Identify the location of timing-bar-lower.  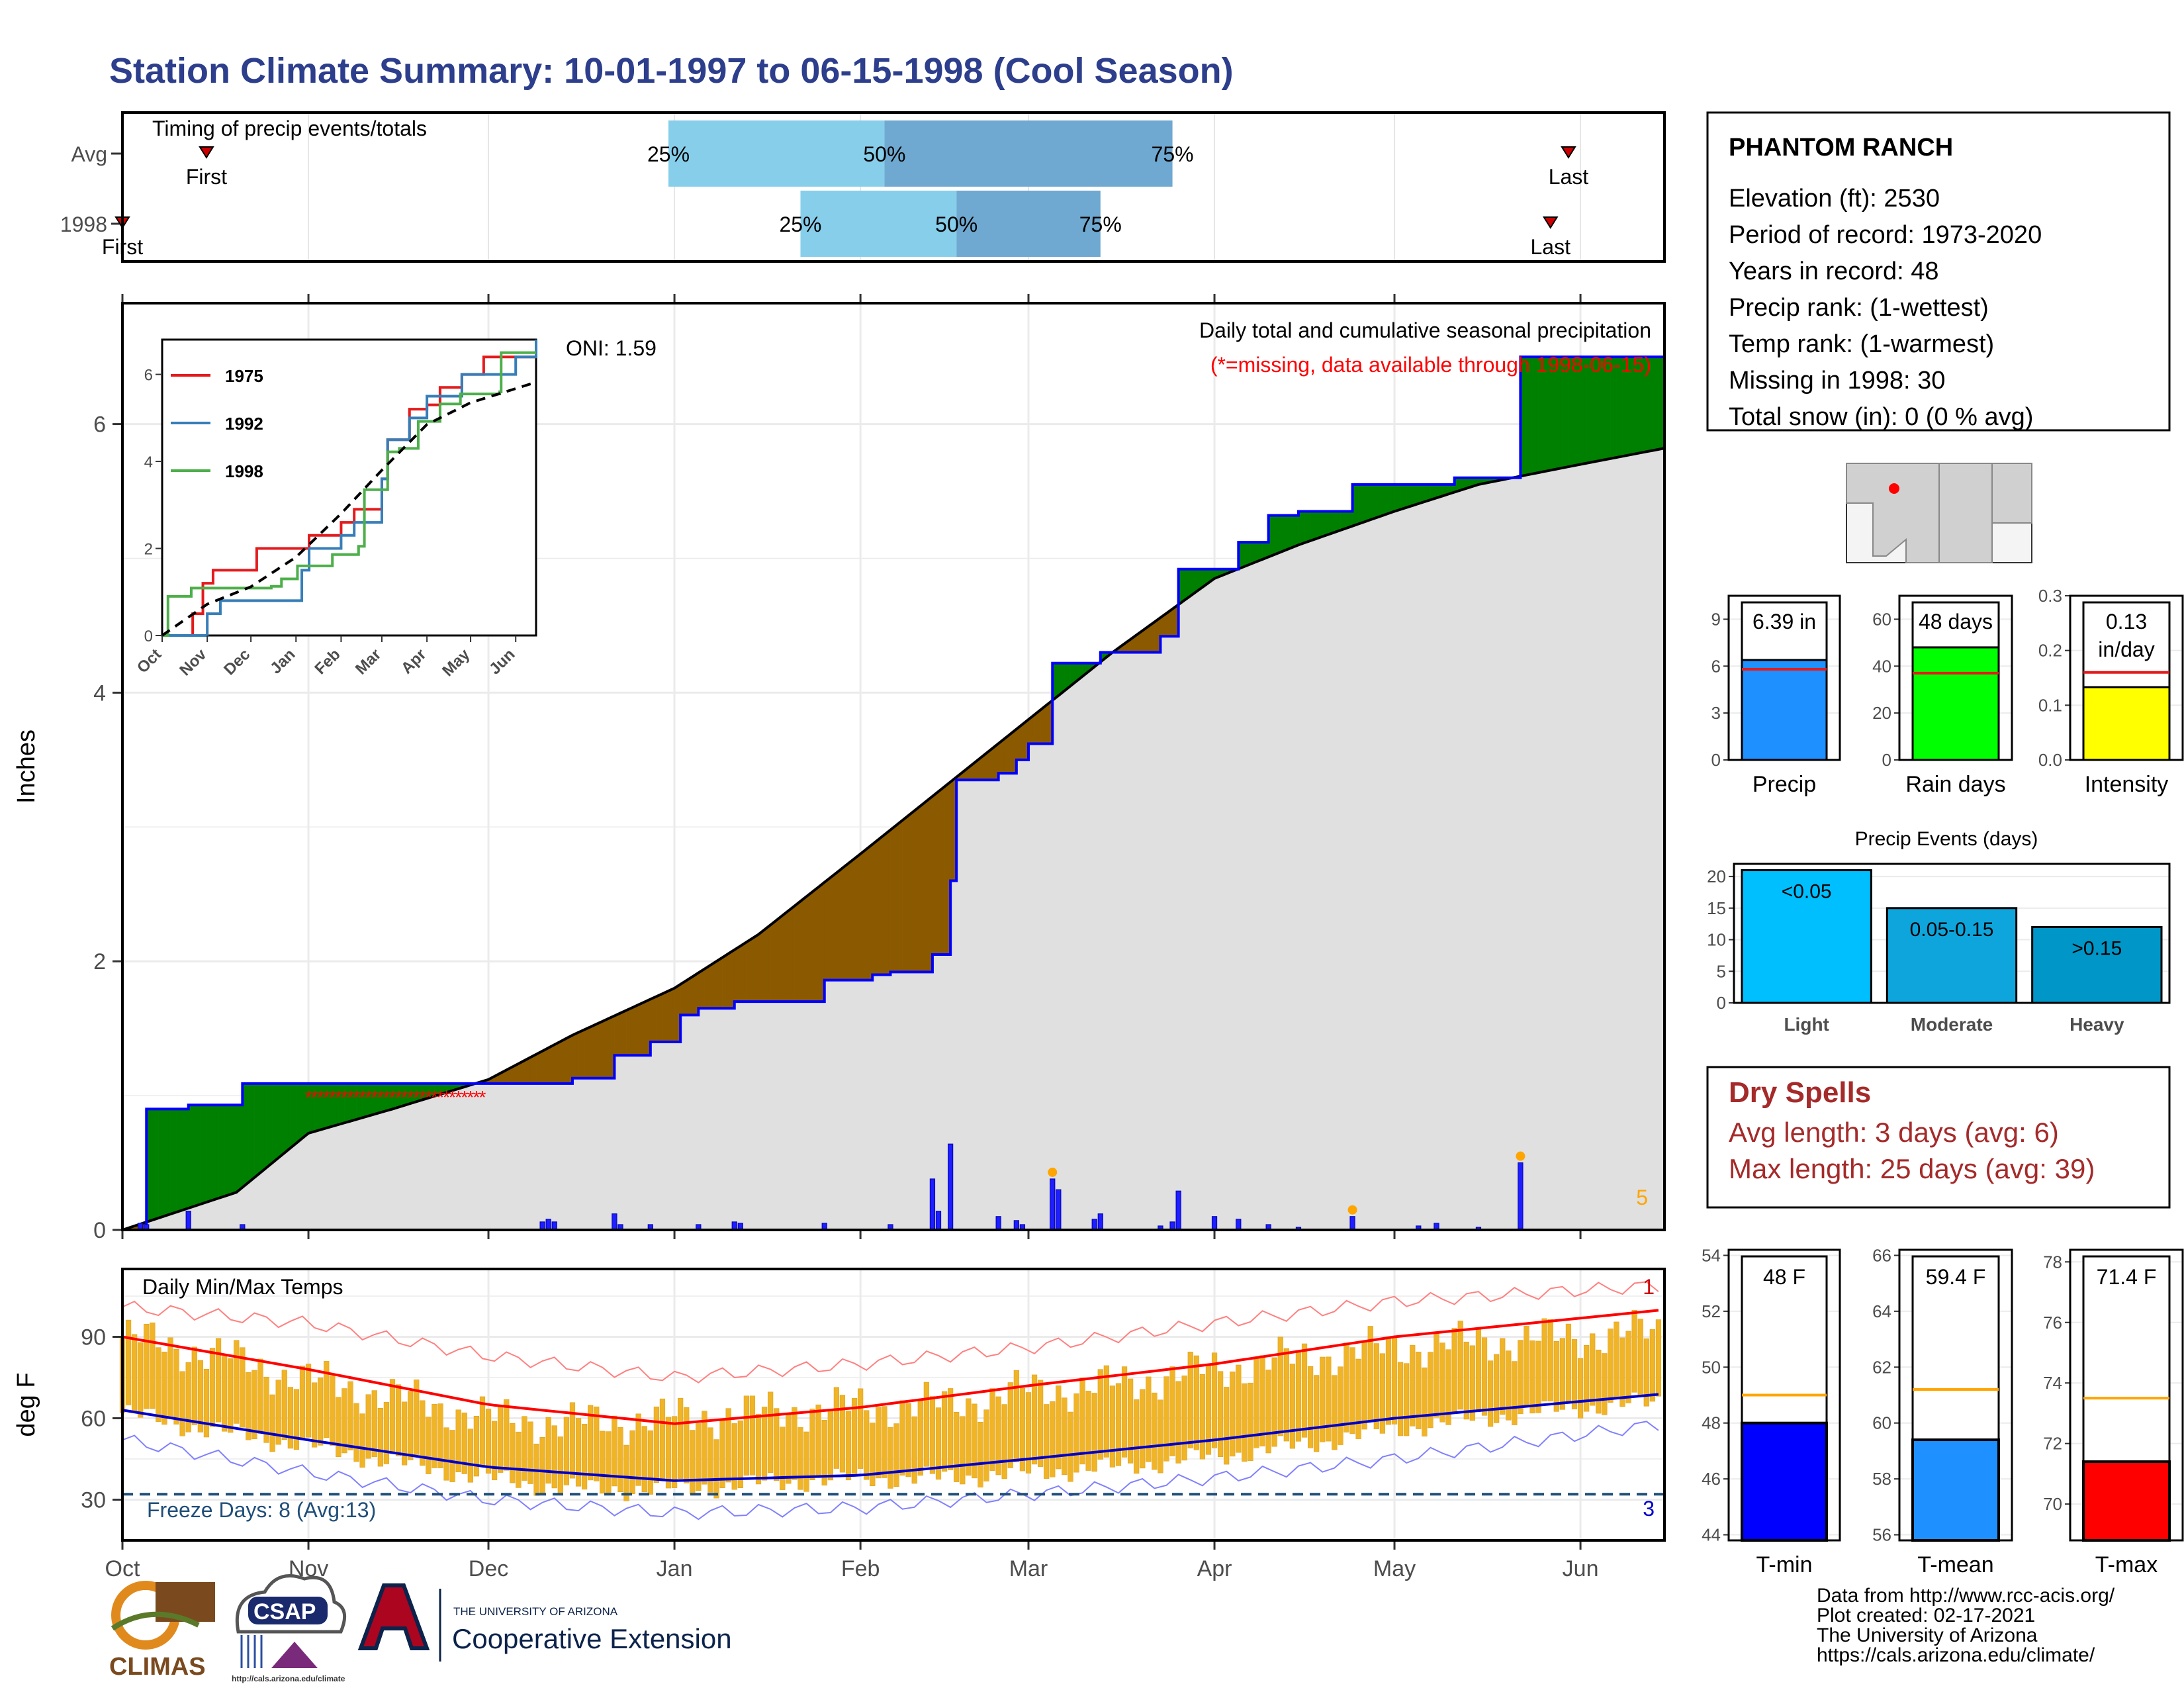
(776, 153).